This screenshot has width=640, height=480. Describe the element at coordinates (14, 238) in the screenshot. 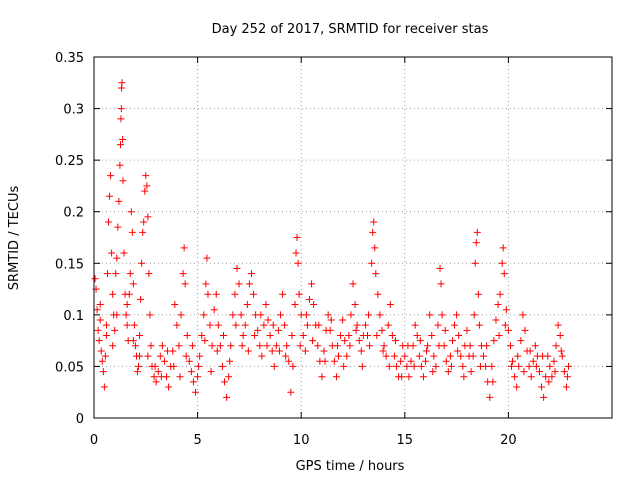

I see `y-axis-label: SRMTID / TECUs` at that location.